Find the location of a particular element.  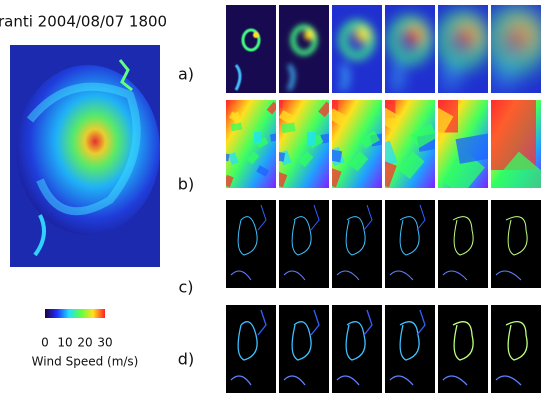

row-label: d) is located at coordinates (186, 359).